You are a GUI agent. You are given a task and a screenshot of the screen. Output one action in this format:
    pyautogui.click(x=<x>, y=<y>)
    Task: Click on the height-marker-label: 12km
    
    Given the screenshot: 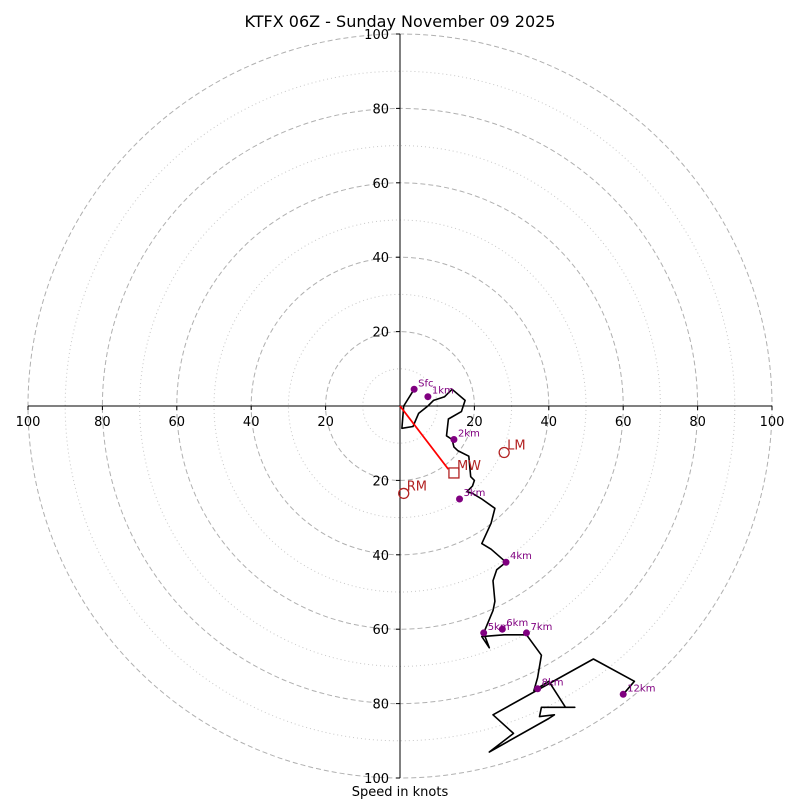 What is the action you would take?
    pyautogui.click(x=641, y=688)
    